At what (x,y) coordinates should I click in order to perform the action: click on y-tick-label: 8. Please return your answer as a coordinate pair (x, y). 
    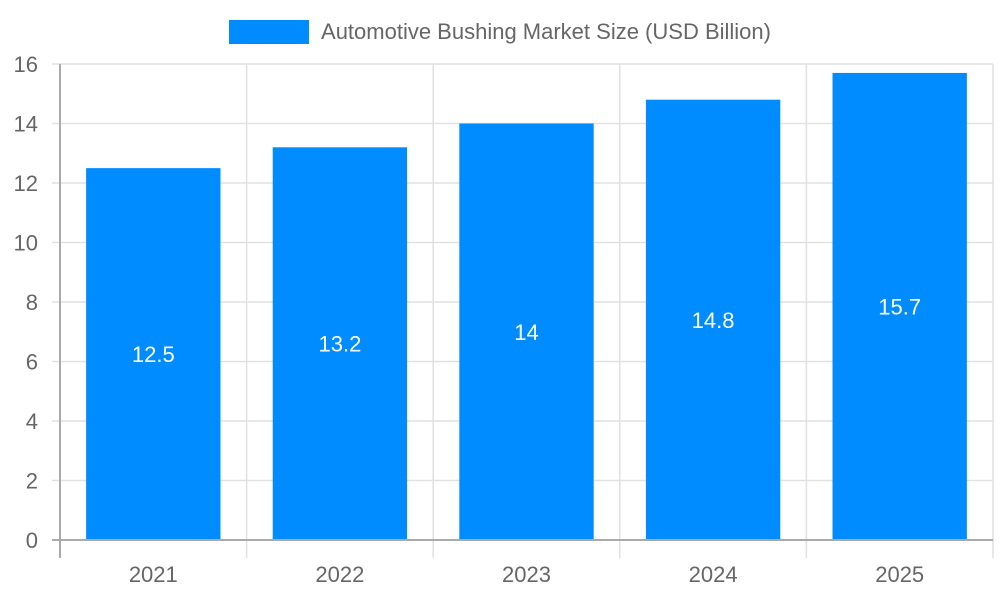
    Looking at the image, I should click on (32, 302).